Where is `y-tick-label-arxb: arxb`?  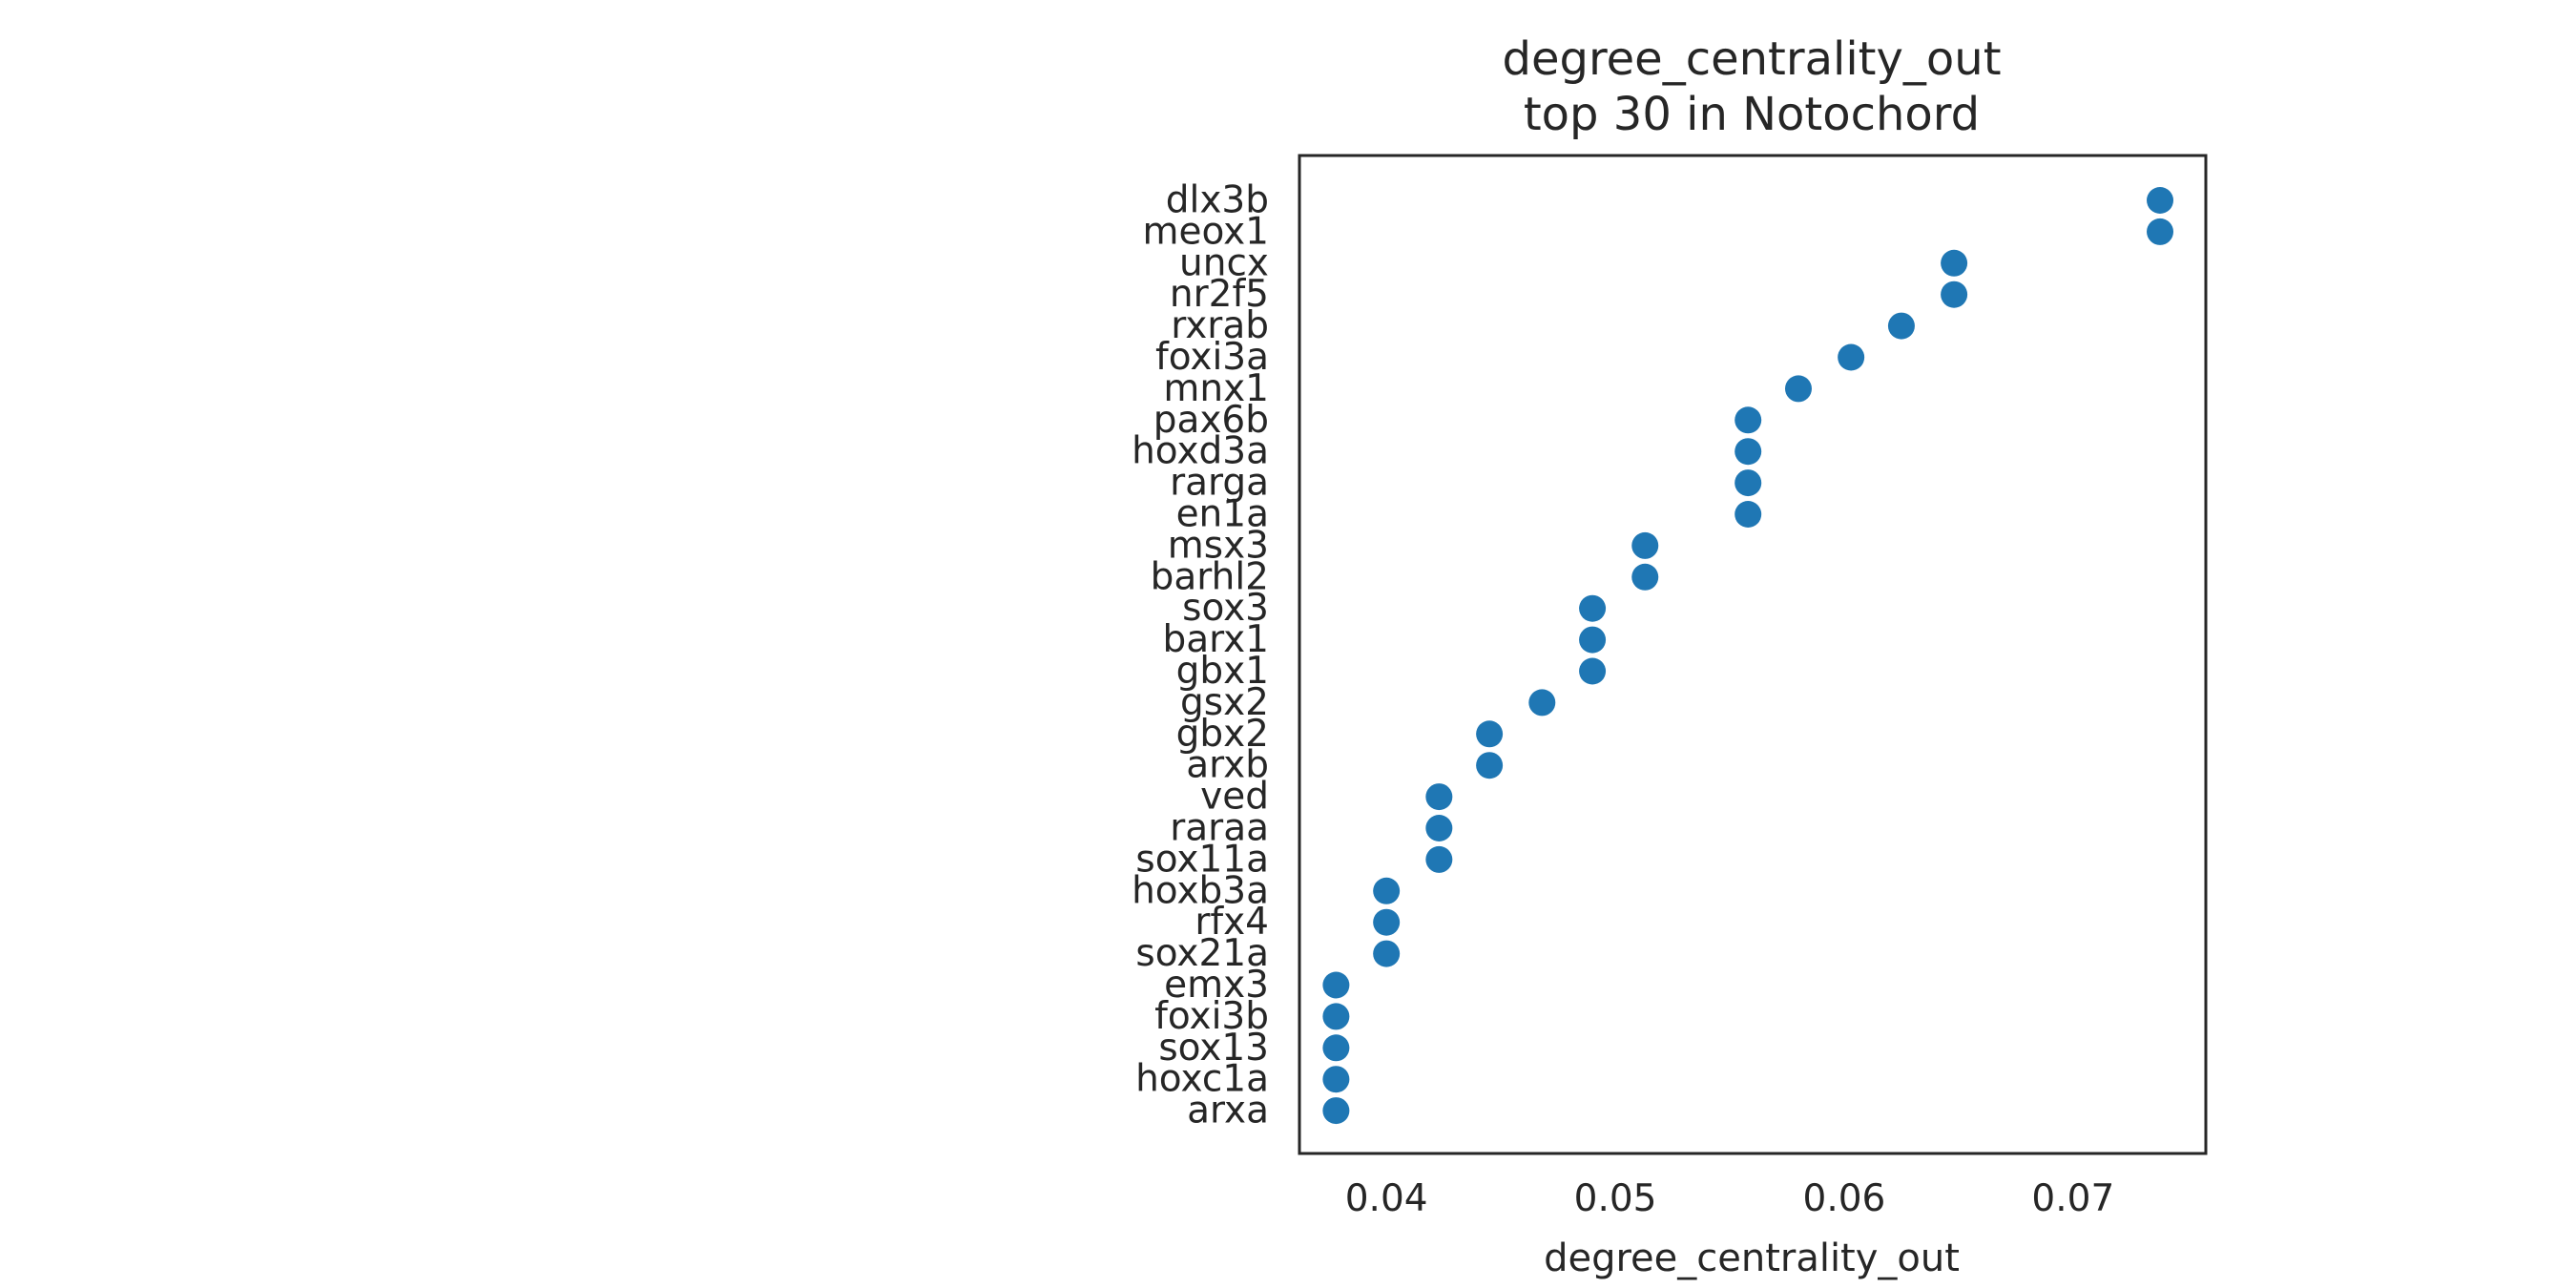 y-tick-label-arxb: arxb is located at coordinates (1227, 765).